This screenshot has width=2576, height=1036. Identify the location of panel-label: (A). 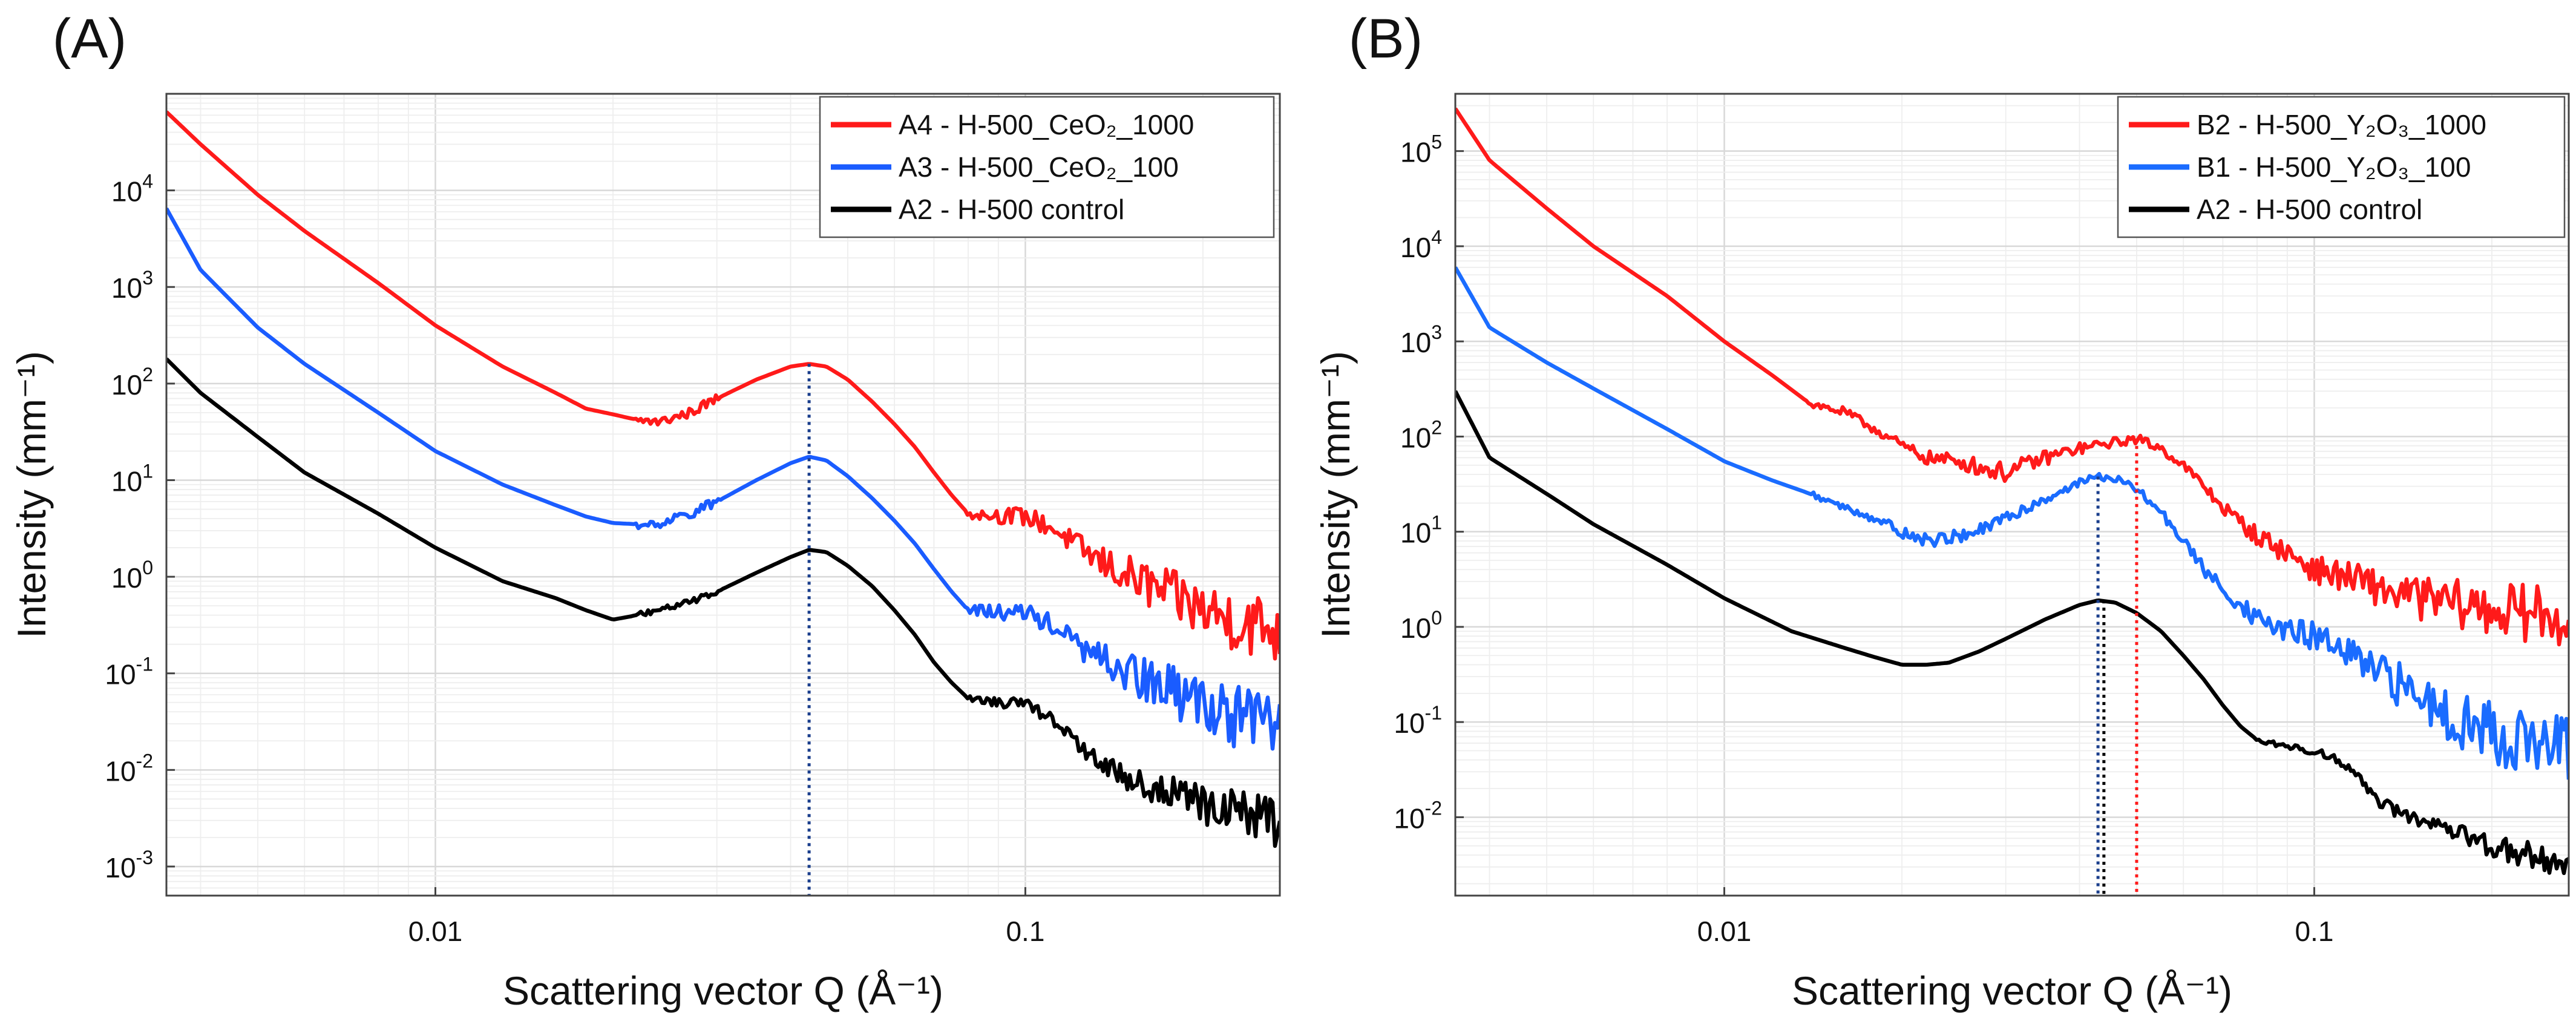
(90, 39).